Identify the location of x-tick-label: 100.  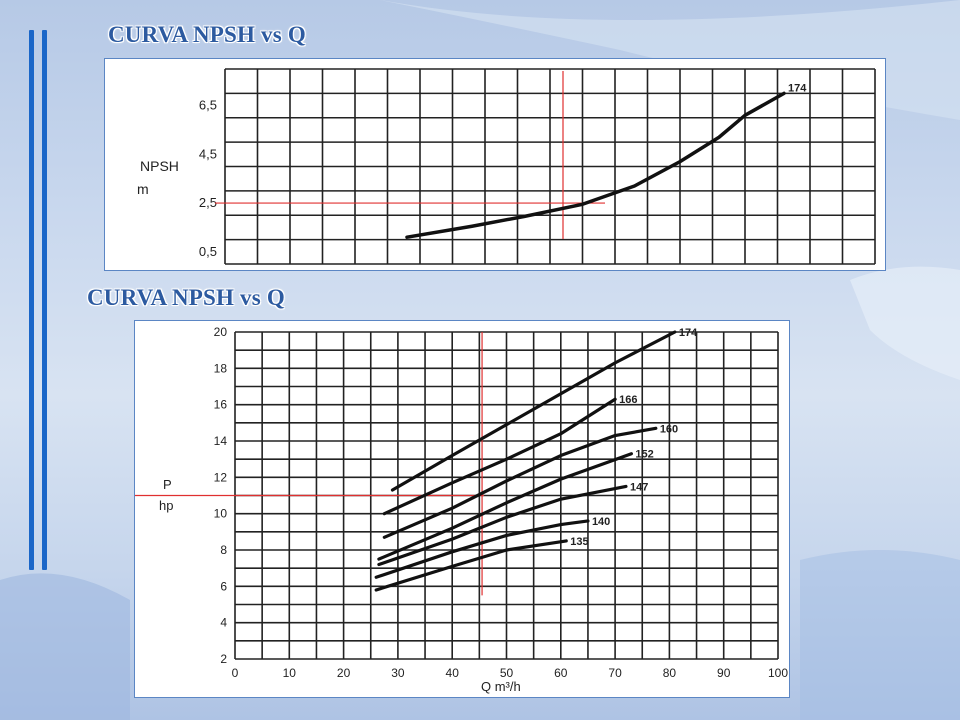
(778, 673).